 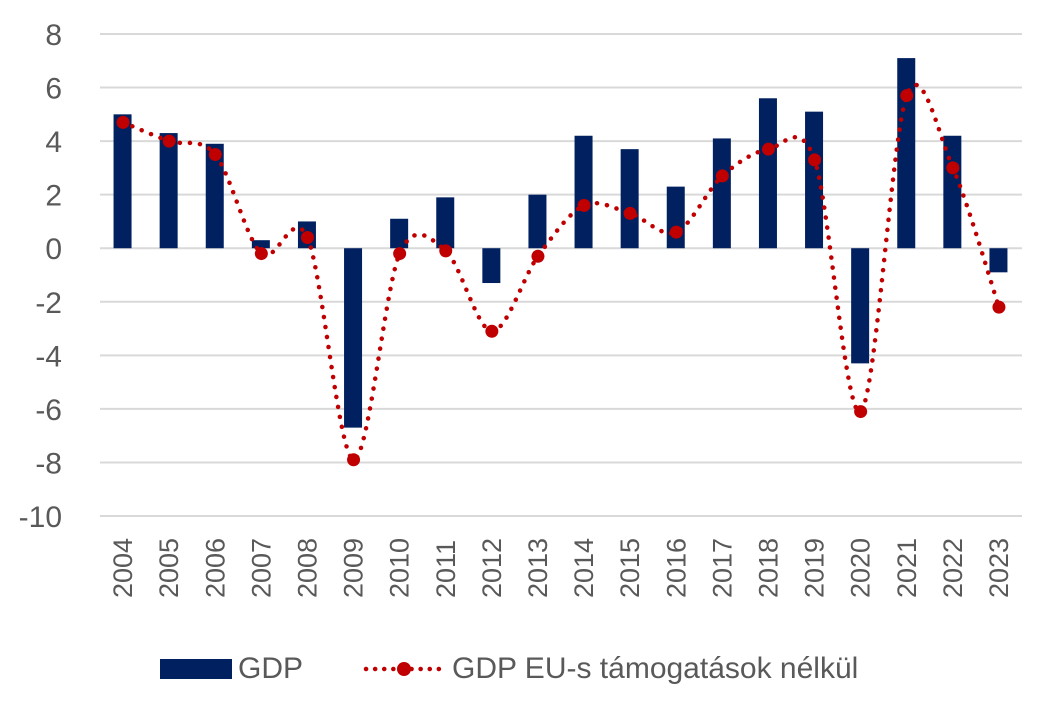 I want to click on y-tick-label: -4, so click(x=48, y=356).